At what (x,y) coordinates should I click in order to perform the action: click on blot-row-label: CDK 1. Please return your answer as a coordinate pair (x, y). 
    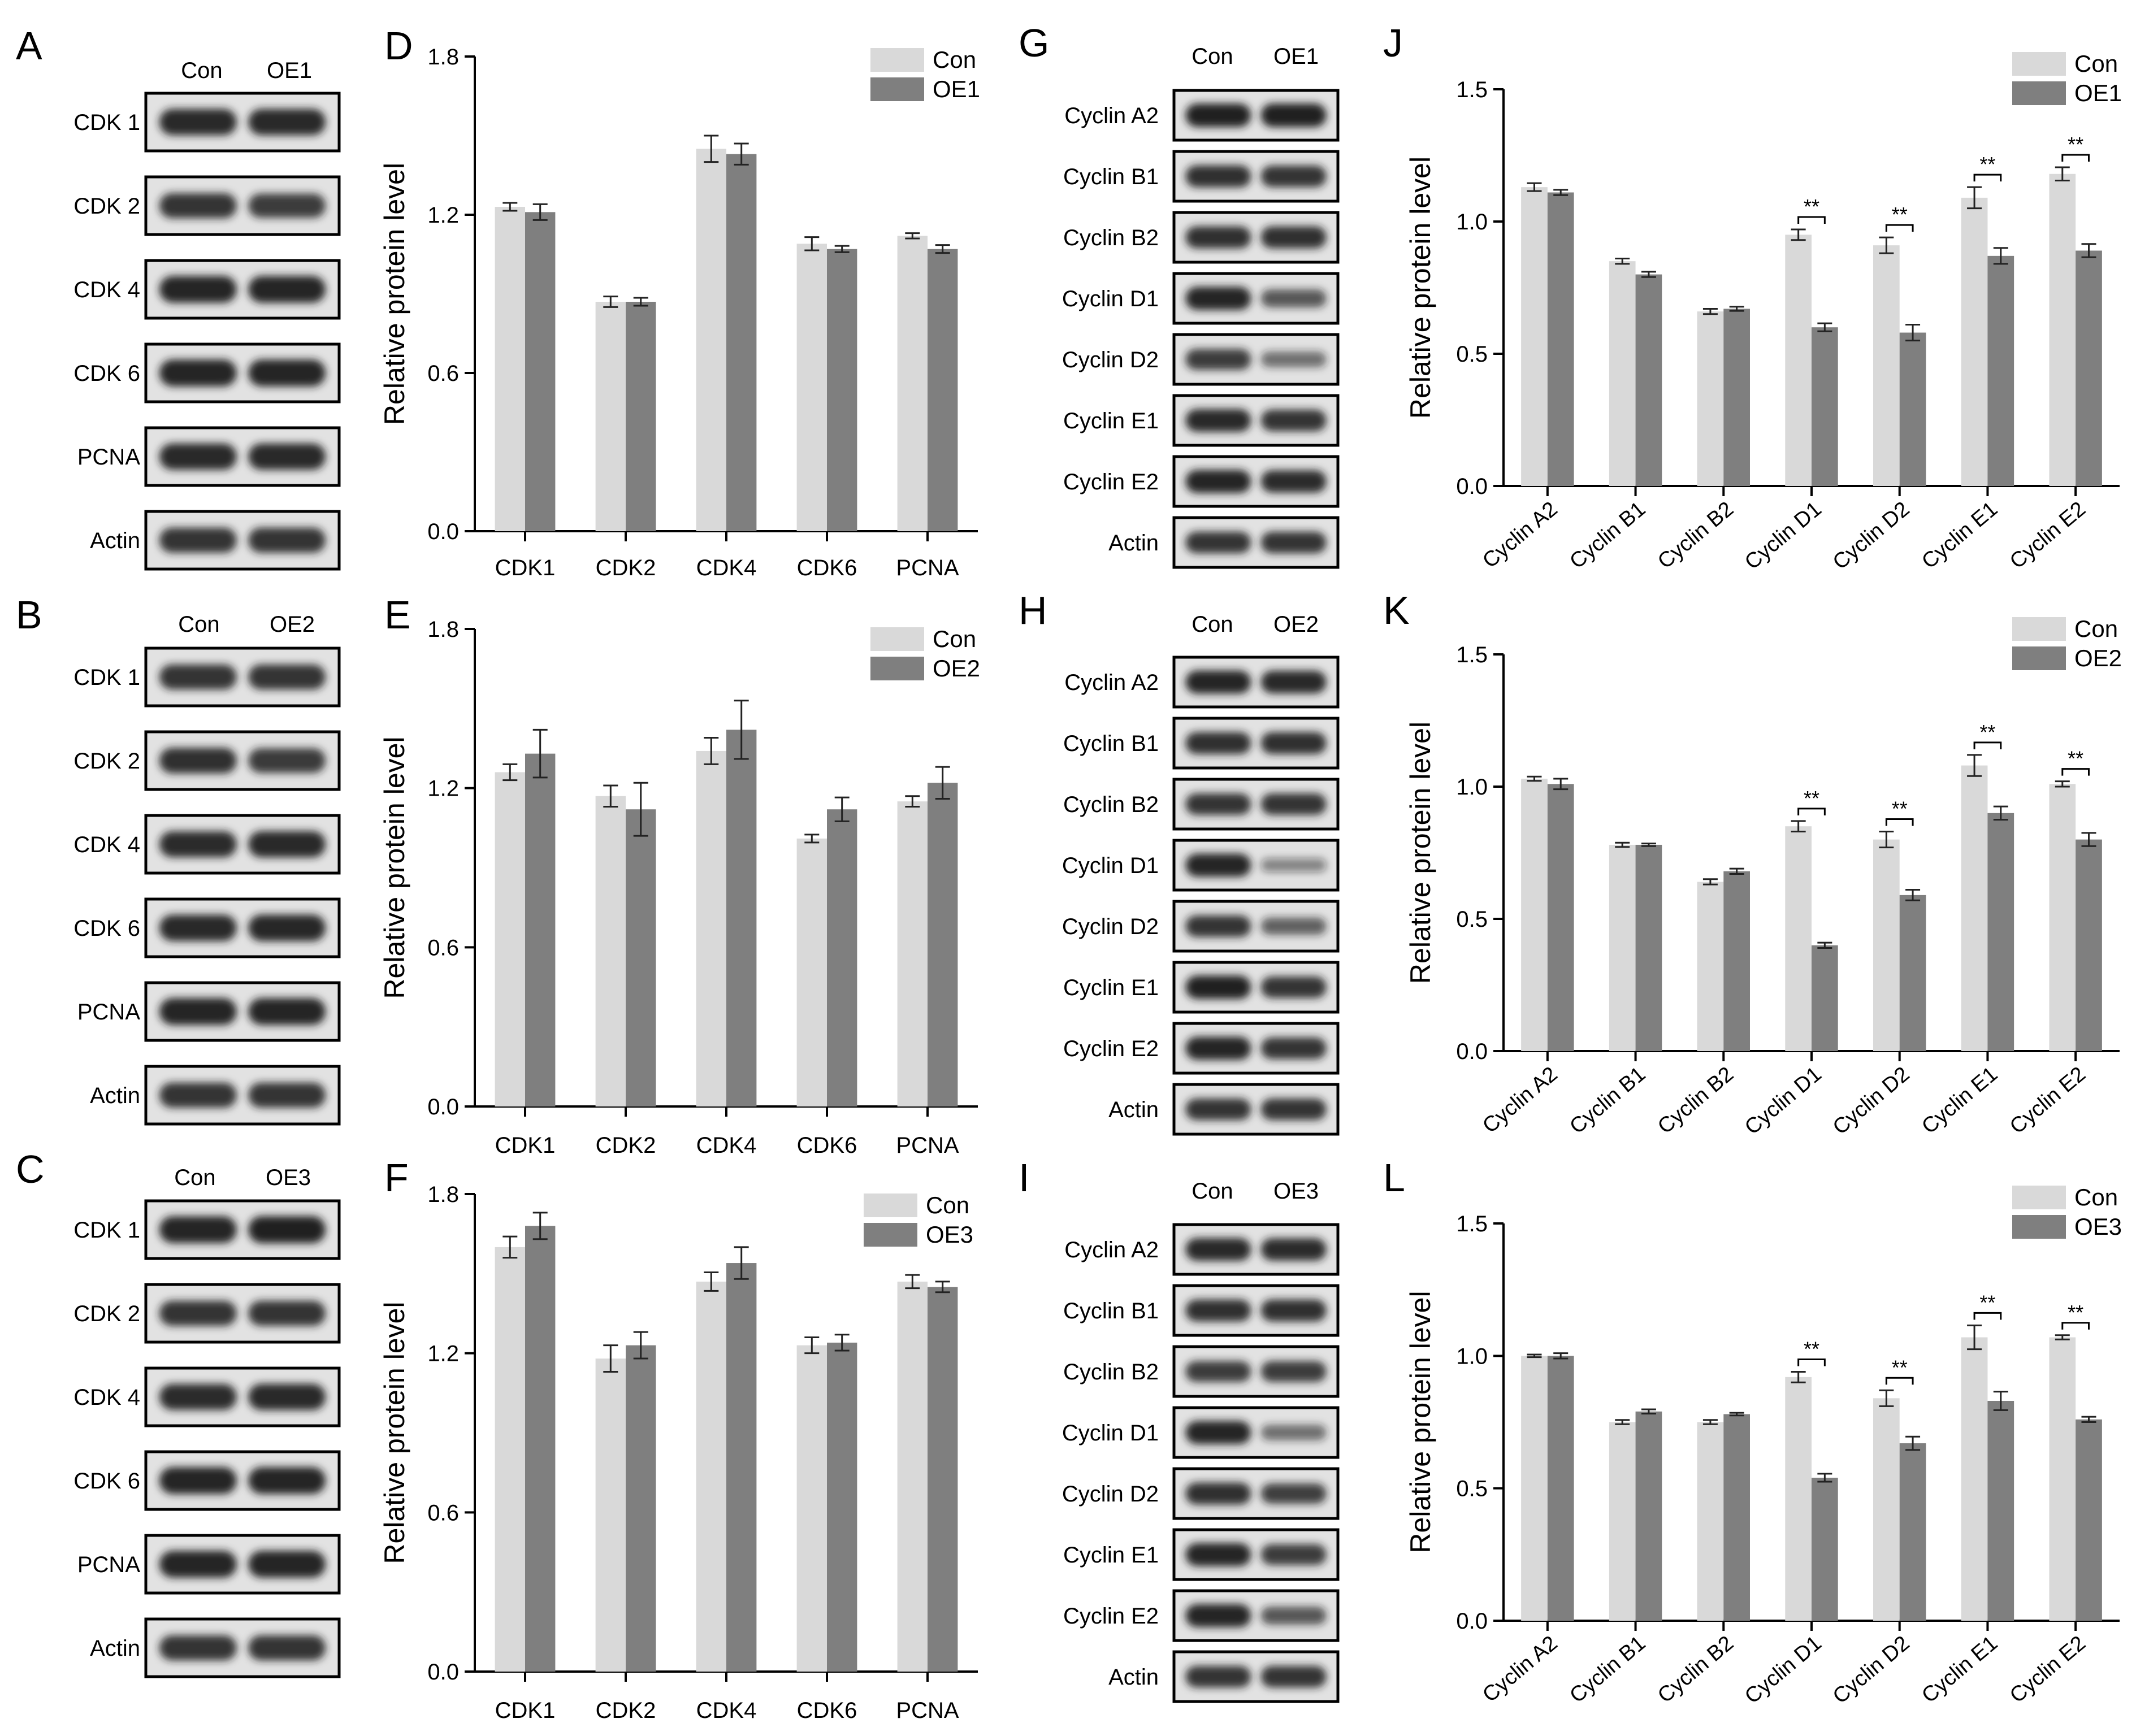
    Looking at the image, I should click on (106, 1230).